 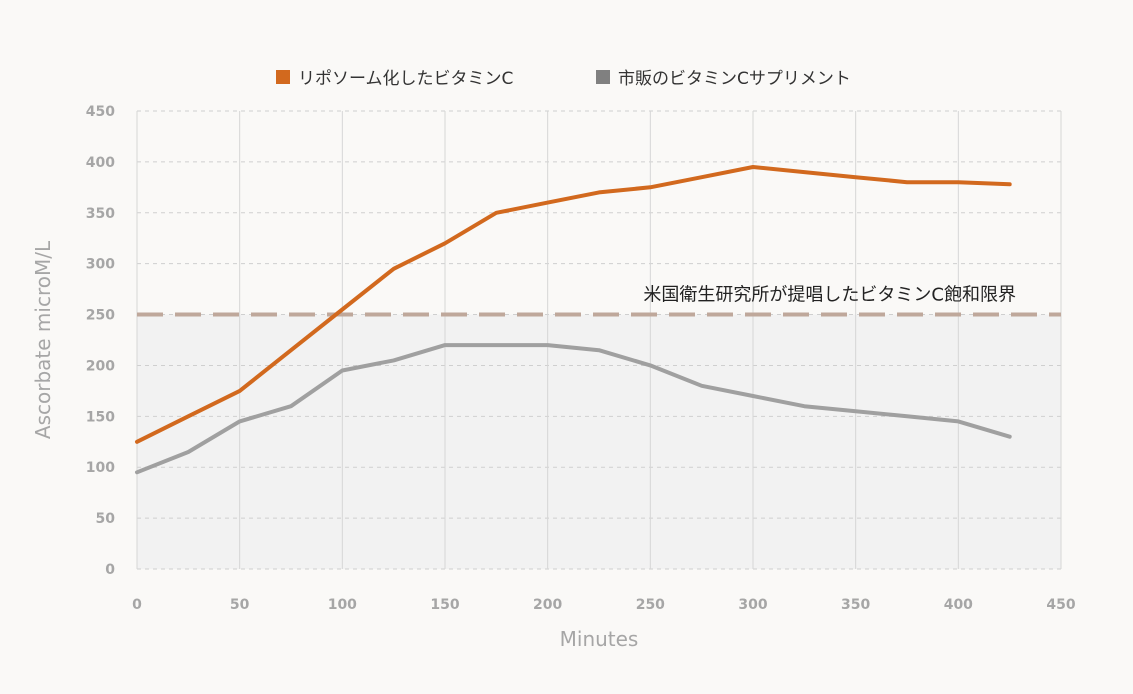 What do you see at coordinates (604, 605) in the screenshot?
I see `x-axis-ticks: 0 50 100 150 200 250 300 350 400 450` at bounding box center [604, 605].